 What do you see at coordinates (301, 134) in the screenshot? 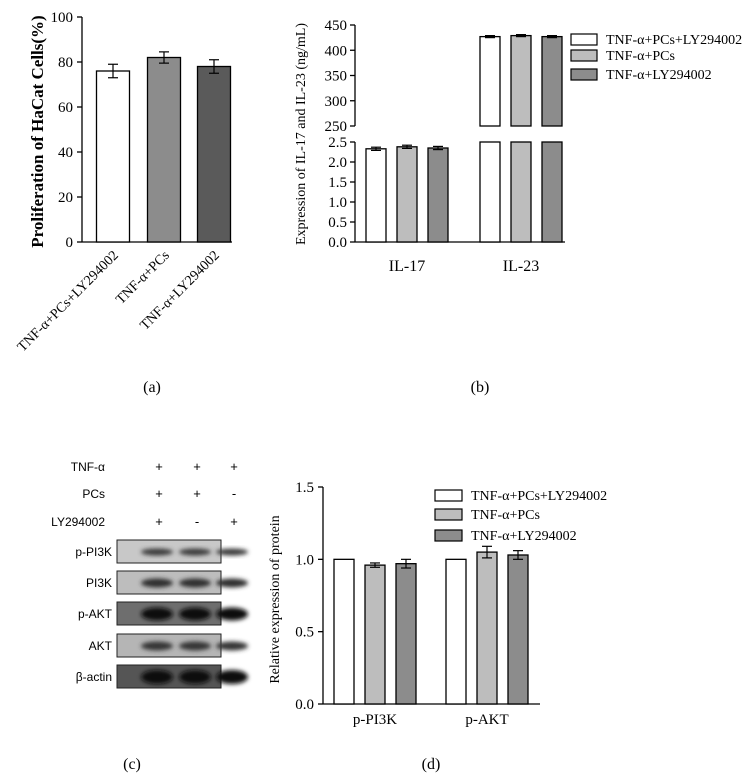
I see `y-axis-label: Expression of IL-17 and IL-23 (ng/mL)` at bounding box center [301, 134].